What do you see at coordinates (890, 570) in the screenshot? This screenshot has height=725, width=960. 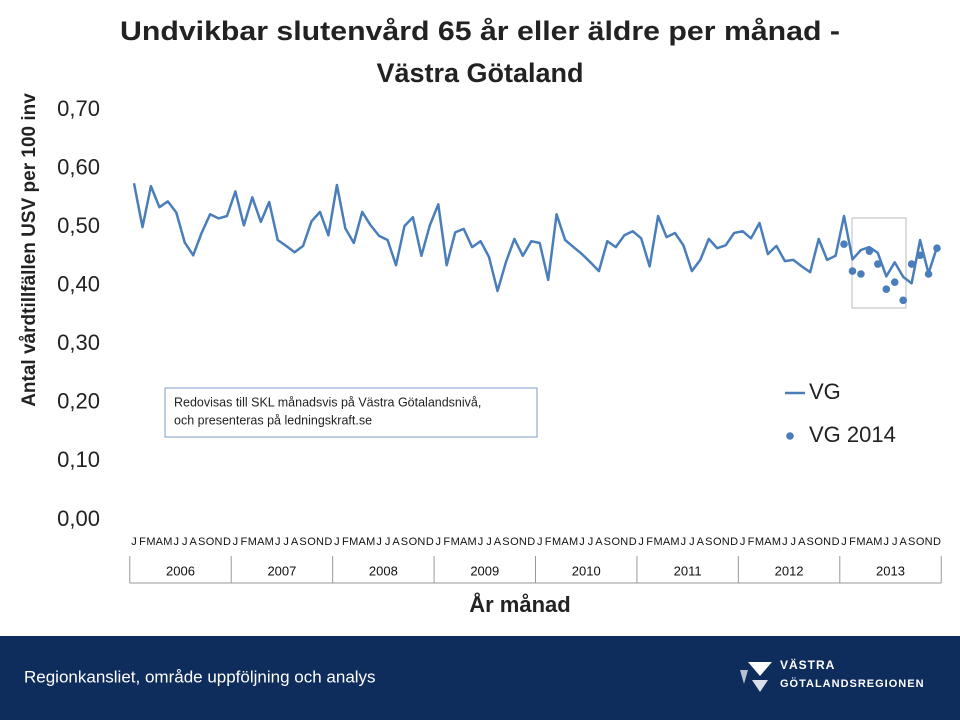 I see `group-label: 2013` at bounding box center [890, 570].